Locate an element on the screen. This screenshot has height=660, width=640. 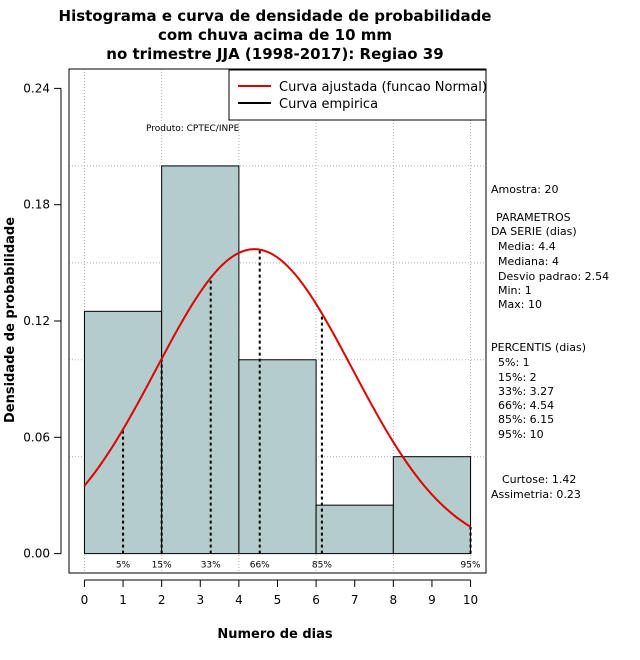
x-tick-label-8: 8 is located at coordinates (394, 600).